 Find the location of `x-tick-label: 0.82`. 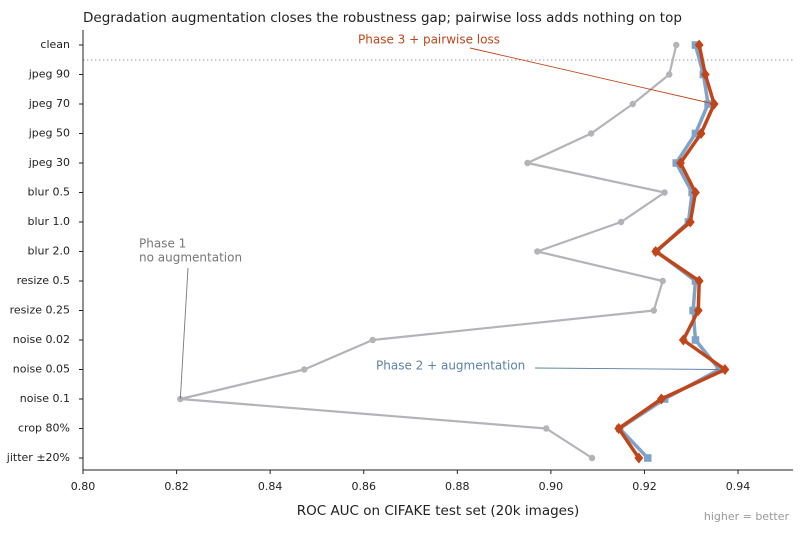

x-tick-label: 0.82 is located at coordinates (176, 486).